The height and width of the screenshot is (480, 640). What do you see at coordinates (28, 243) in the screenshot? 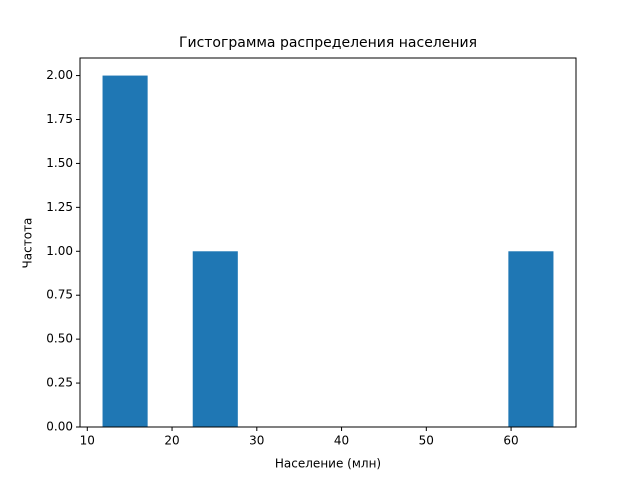
I see `y-axis-label: Частота` at bounding box center [28, 243].